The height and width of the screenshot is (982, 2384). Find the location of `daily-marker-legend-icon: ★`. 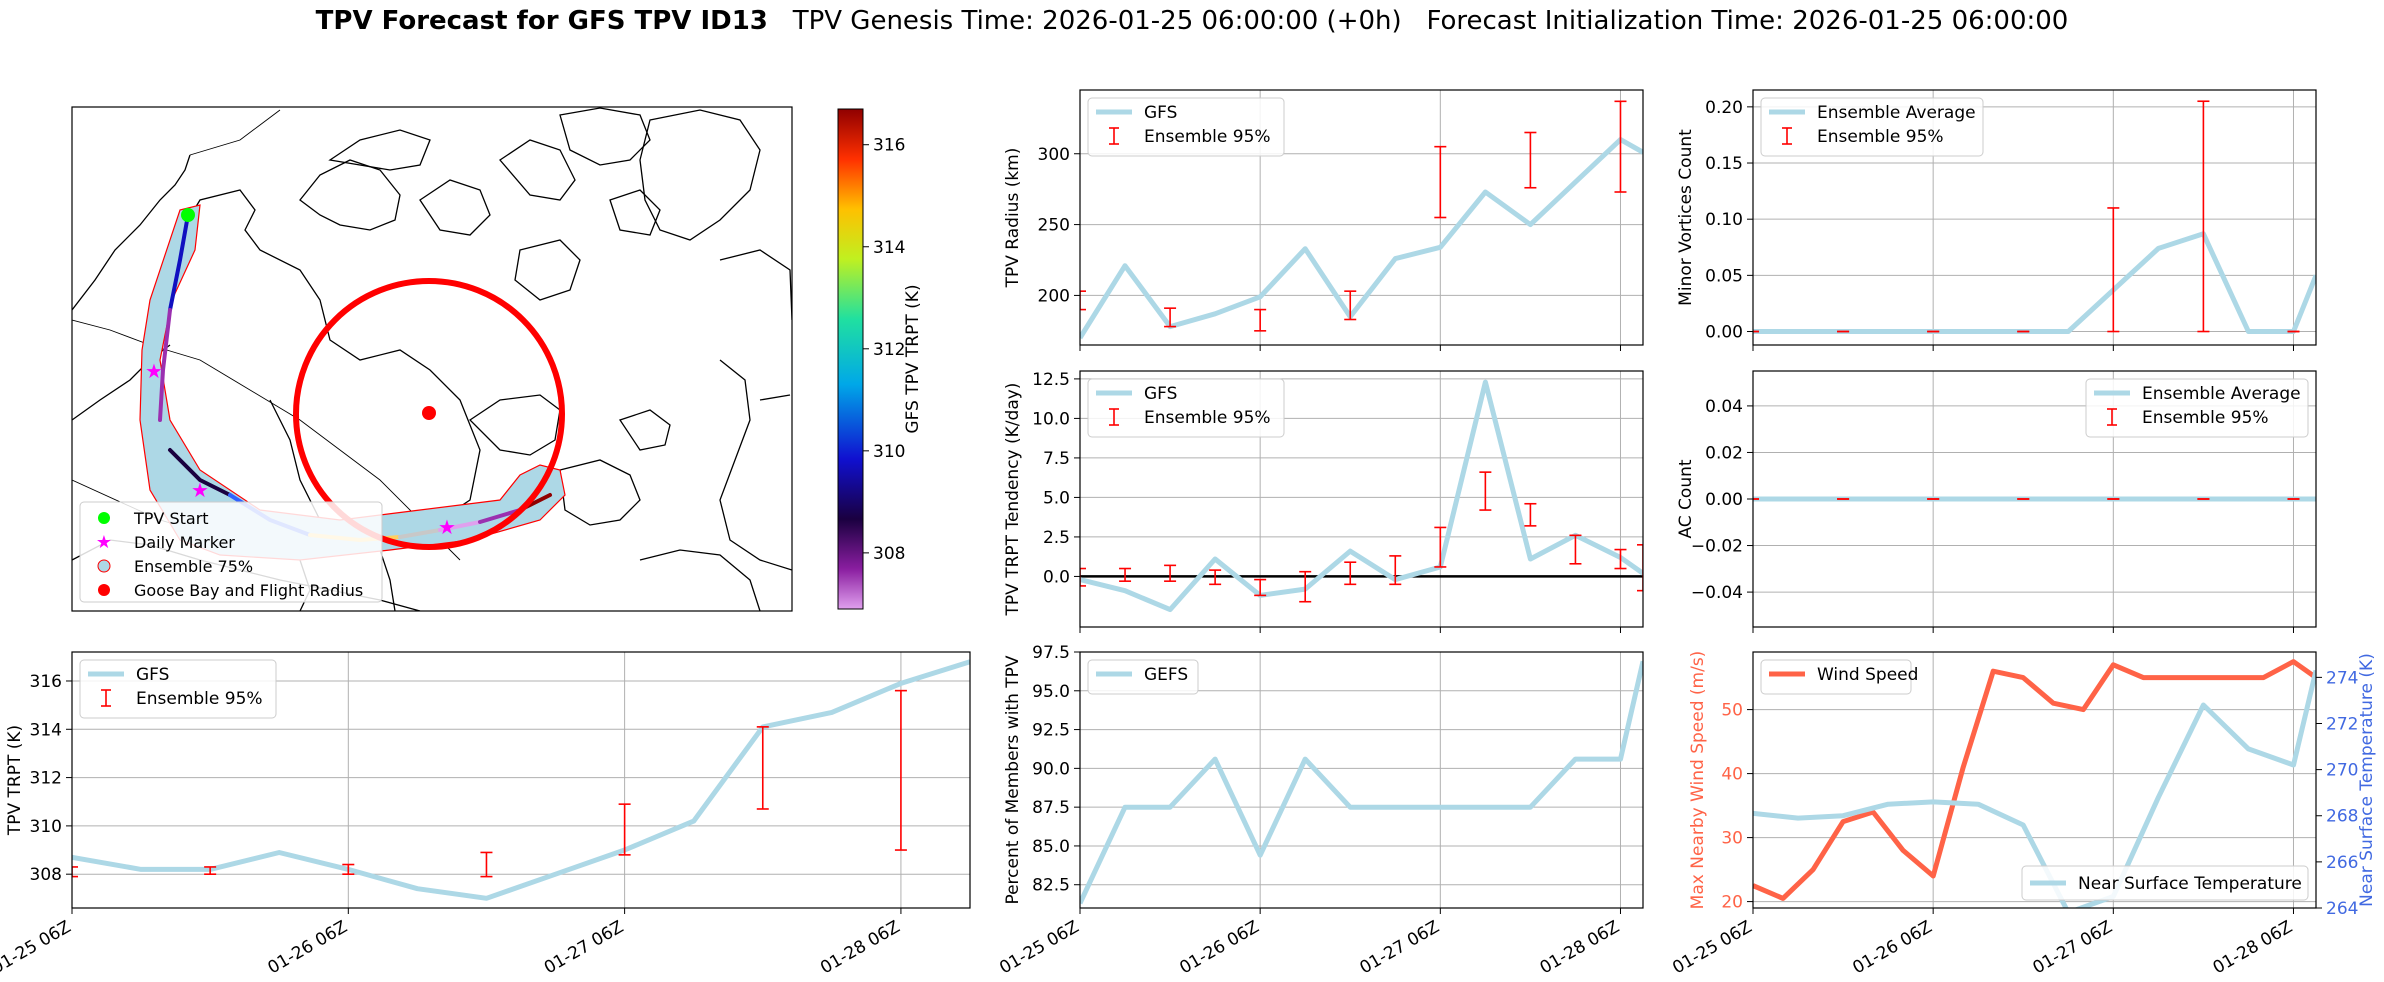

daily-marker-legend-icon: ★ is located at coordinates (104, 542).